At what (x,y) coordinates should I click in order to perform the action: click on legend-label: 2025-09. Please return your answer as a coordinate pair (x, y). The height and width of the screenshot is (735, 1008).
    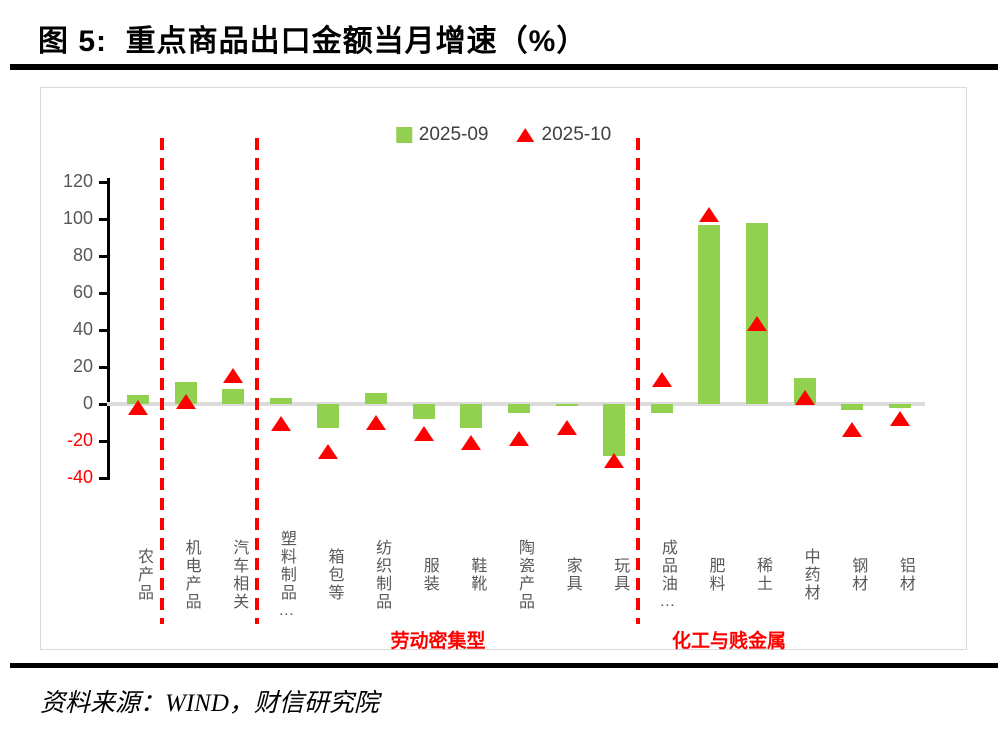
    Looking at the image, I should click on (453, 134).